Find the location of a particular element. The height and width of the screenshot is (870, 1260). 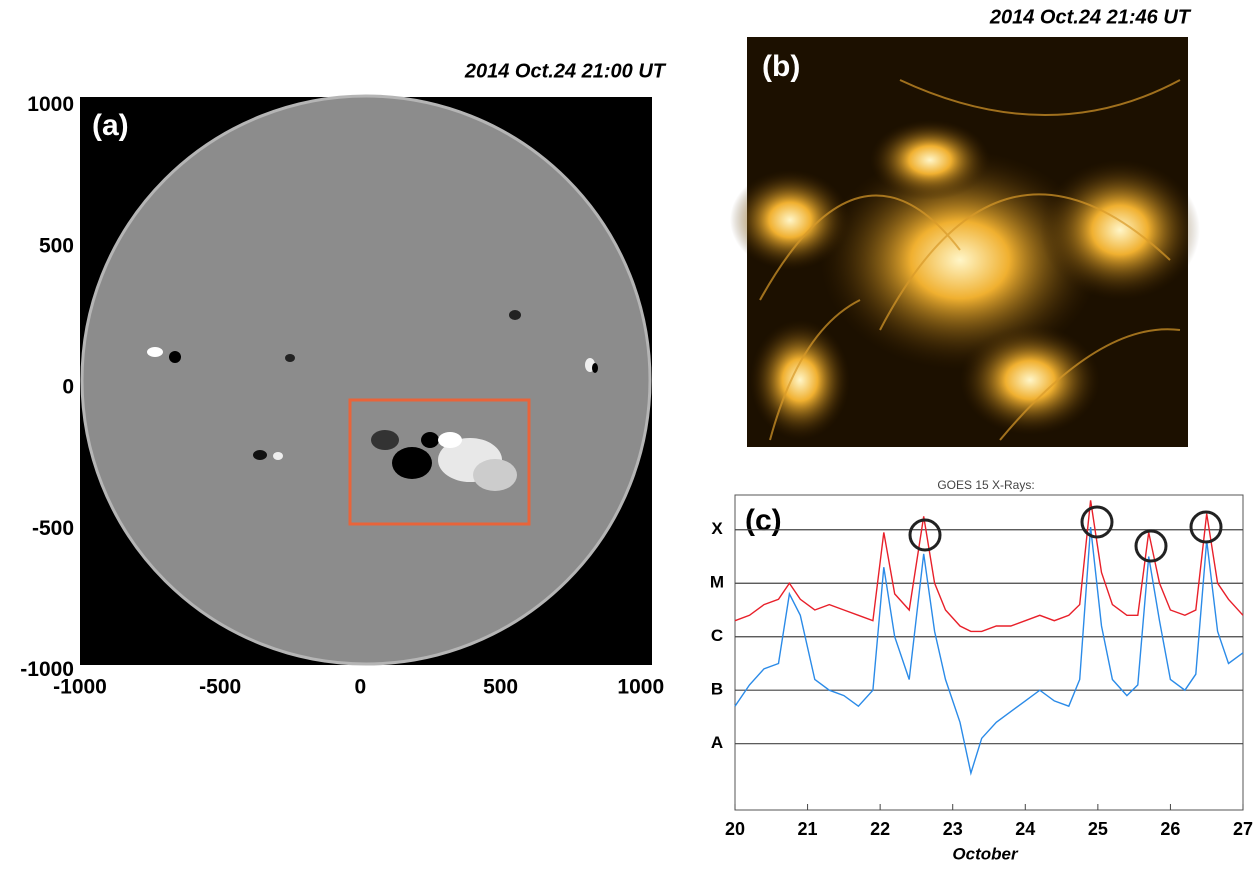

x-tick-label: 0 is located at coordinates (361, 687).